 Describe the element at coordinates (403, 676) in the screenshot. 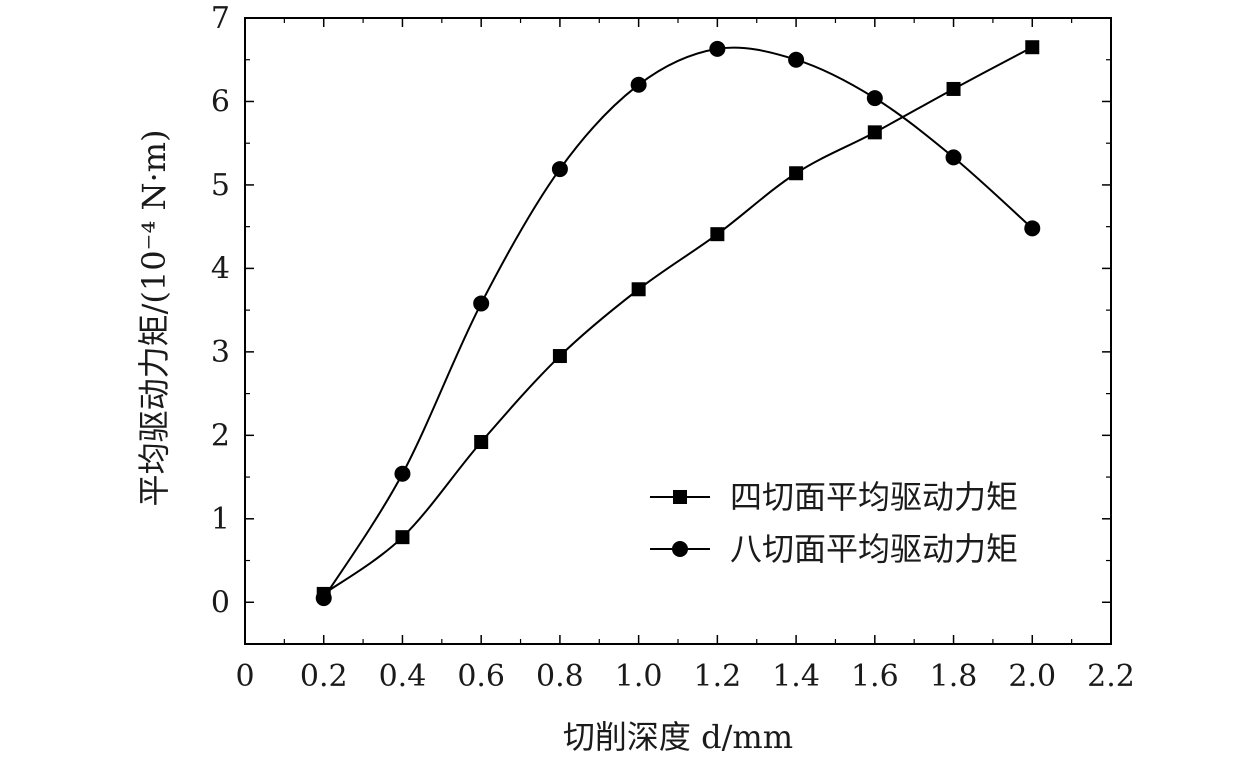

I see `x-tick-label: 0.4` at that location.